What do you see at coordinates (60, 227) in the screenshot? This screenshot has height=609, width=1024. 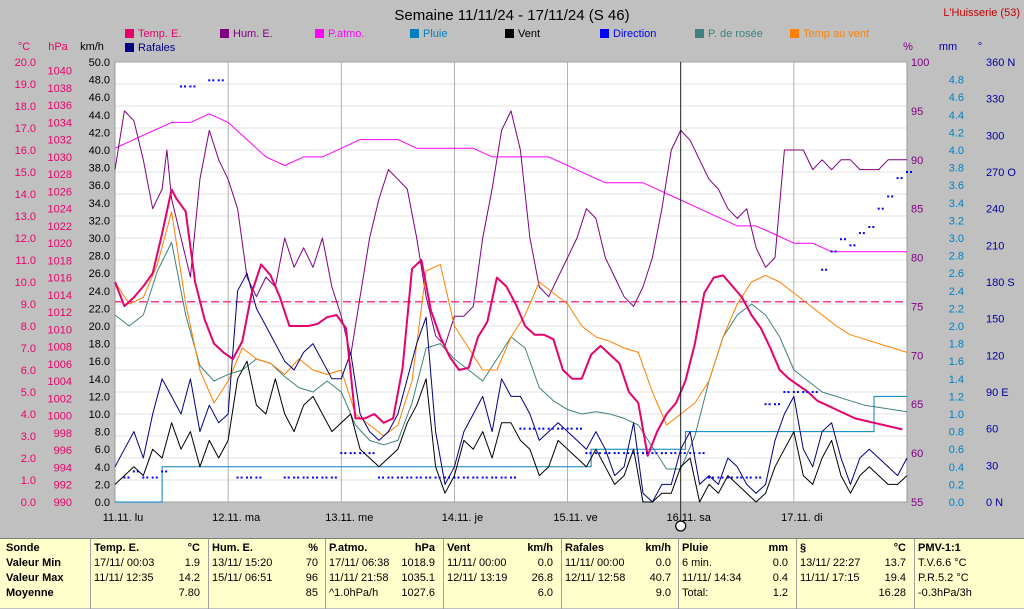 I see `pressure-tick-label: 1022` at bounding box center [60, 227].